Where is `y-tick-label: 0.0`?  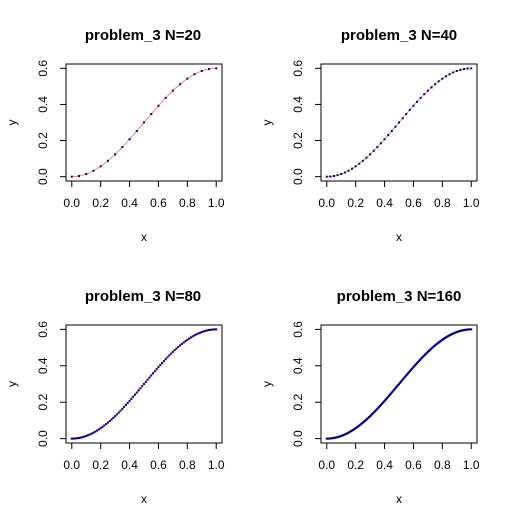 y-tick-label: 0.0 is located at coordinates (298, 176).